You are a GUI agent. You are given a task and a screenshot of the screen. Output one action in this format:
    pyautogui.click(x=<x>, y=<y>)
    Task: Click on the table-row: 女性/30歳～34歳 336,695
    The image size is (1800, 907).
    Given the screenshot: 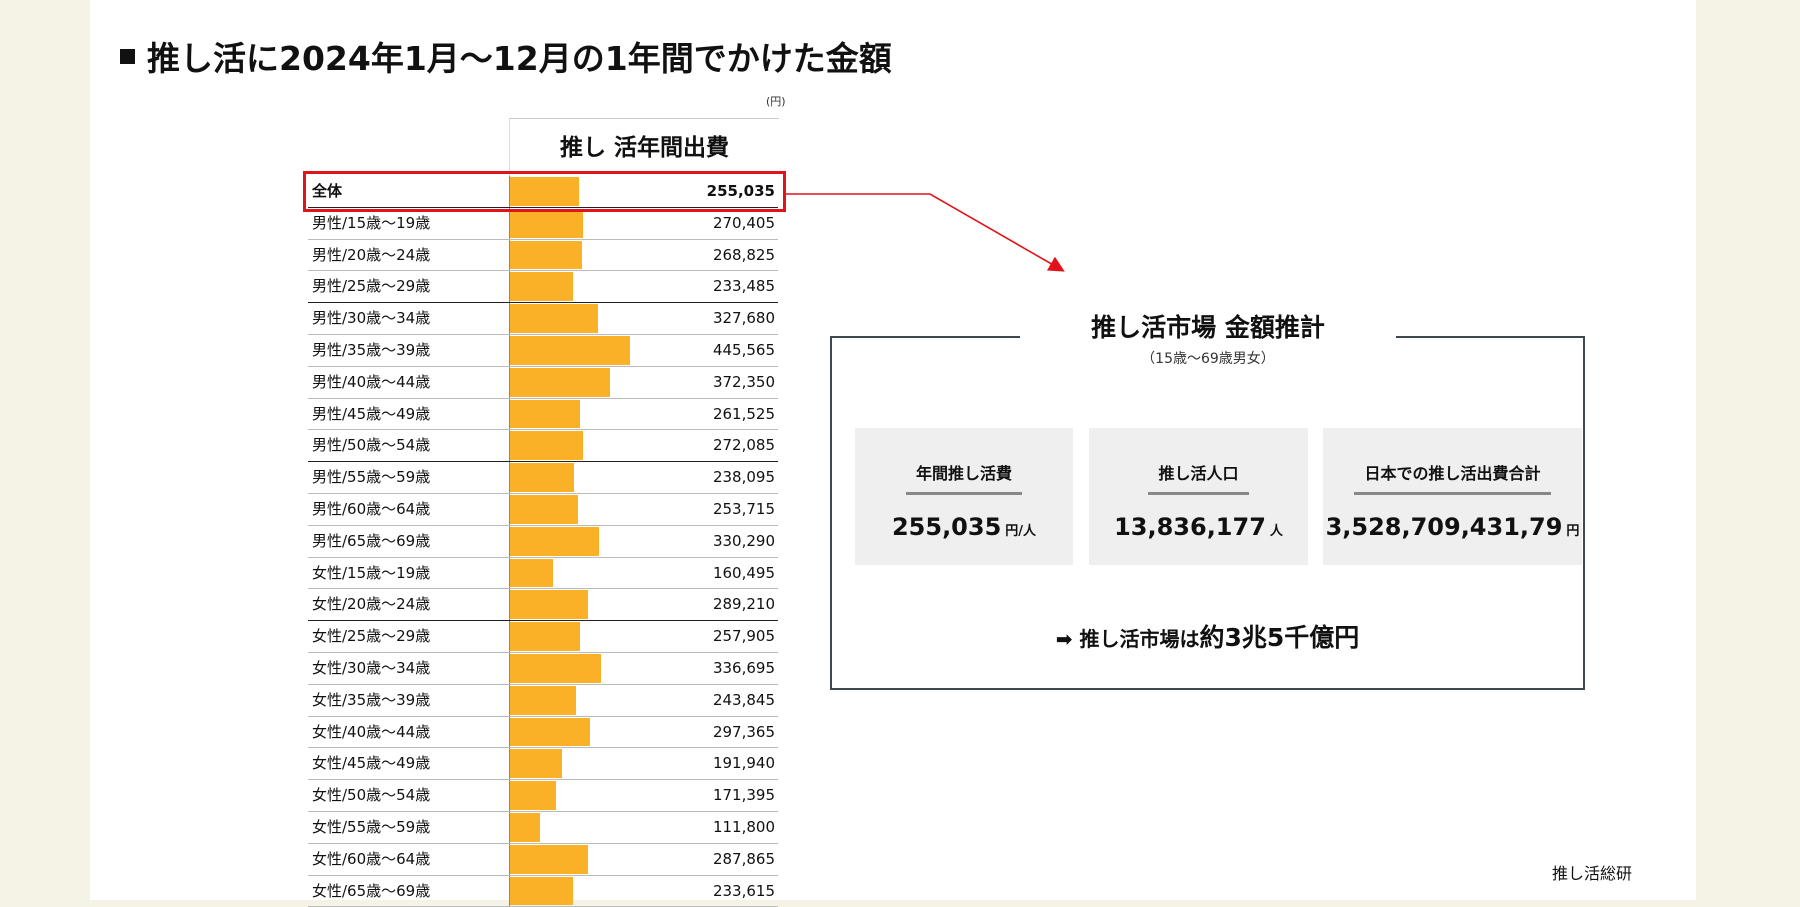 What is the action you would take?
    pyautogui.click(x=543, y=668)
    